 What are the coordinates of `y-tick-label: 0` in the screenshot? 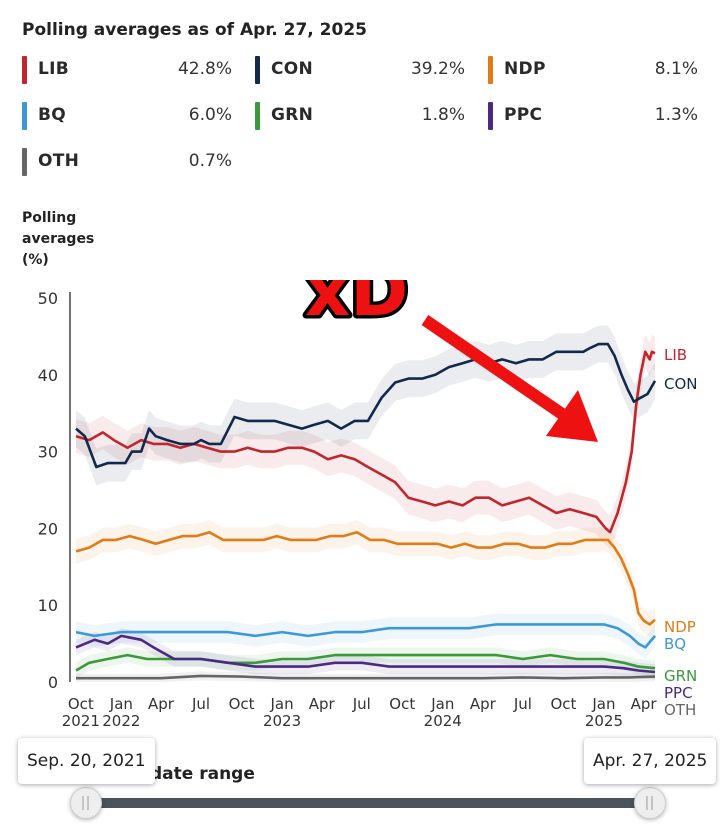 It's located at (53, 682).